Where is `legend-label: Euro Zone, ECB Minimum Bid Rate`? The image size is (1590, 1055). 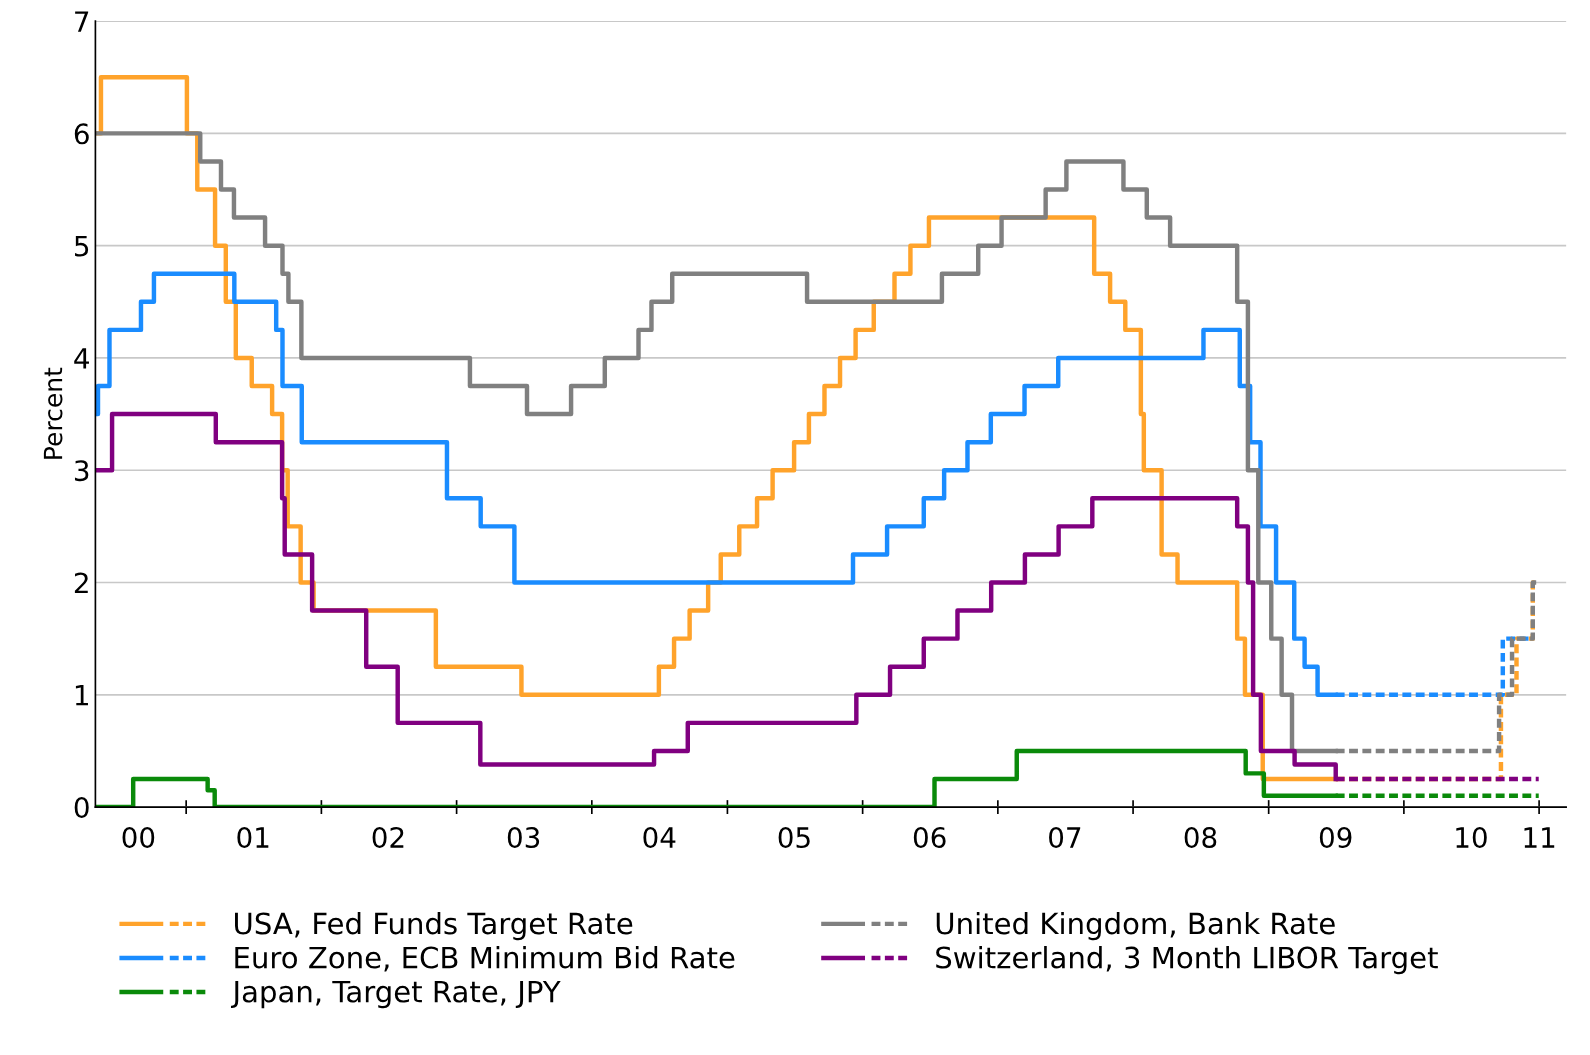 legend-label: Euro Zone, ECB Minimum Bid Rate is located at coordinates (485, 958).